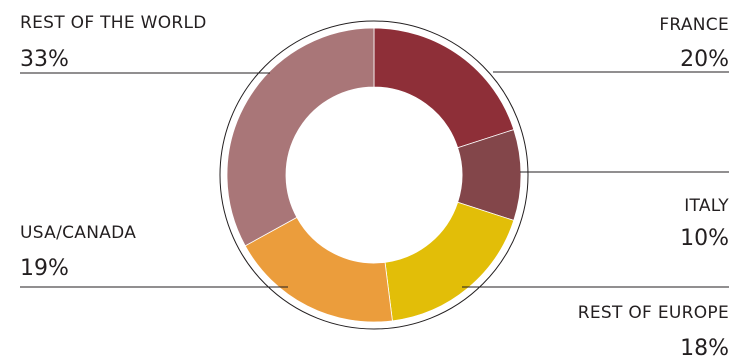  Describe the element at coordinates (704, 348) in the screenshot. I see `slice-value-rest-of-europe: 18%` at that location.